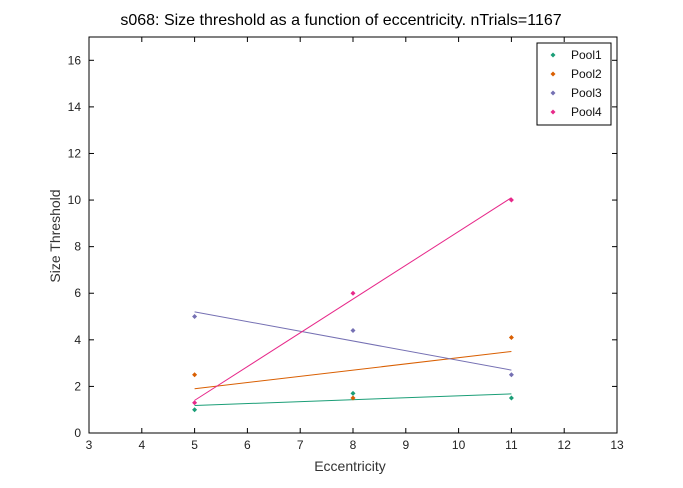 This screenshot has width=683, height=488. I want to click on legend-marker-pool1, so click(553, 55).